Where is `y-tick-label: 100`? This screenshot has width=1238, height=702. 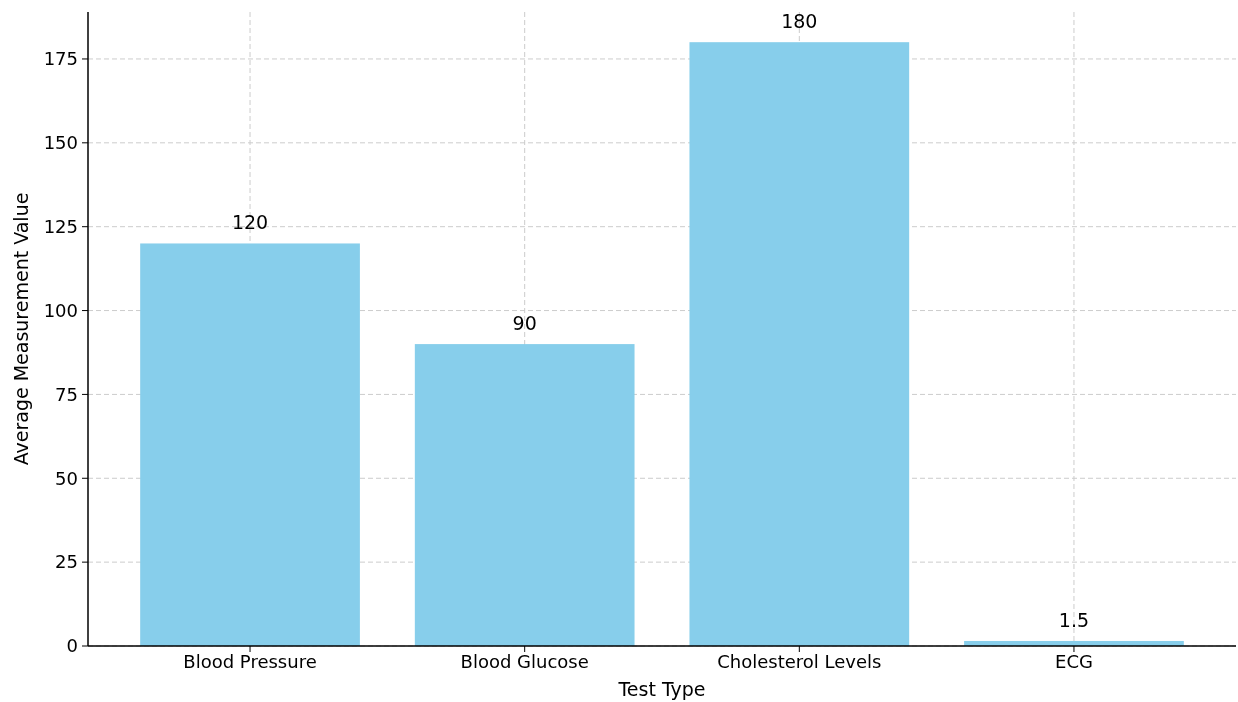
y-tick-label: 100 is located at coordinates (60, 310).